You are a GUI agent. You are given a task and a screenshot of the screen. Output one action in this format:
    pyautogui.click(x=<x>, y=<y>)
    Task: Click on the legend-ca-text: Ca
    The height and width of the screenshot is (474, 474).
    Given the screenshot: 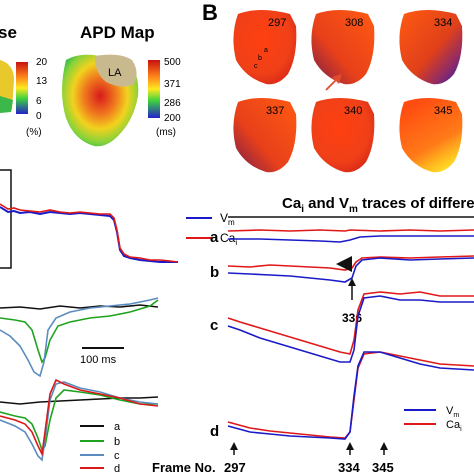 What is the action you would take?
    pyautogui.click(x=228, y=238)
    